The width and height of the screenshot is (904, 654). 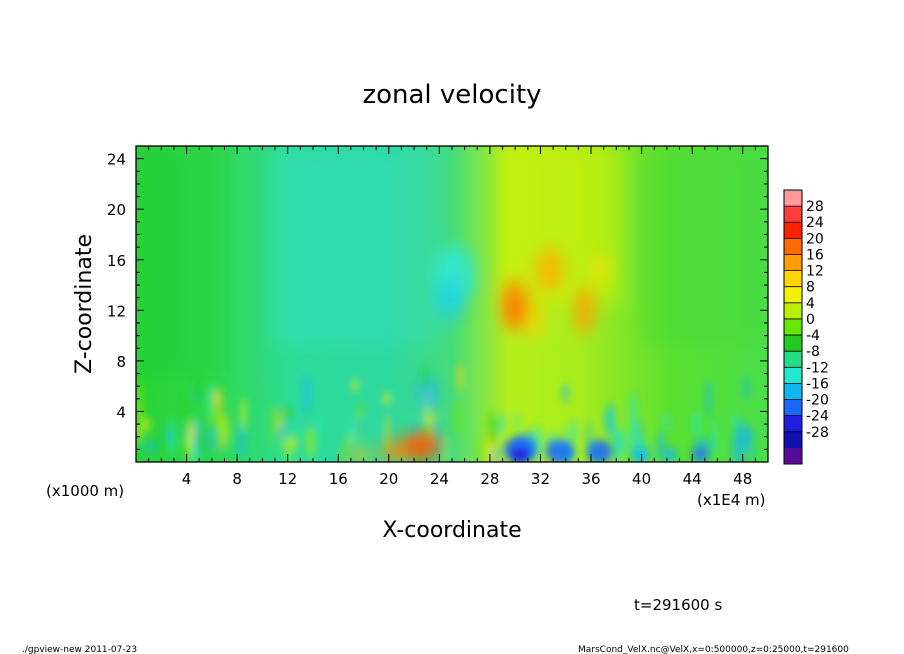 I want to click on x-tick-label: 44, so click(x=692, y=479).